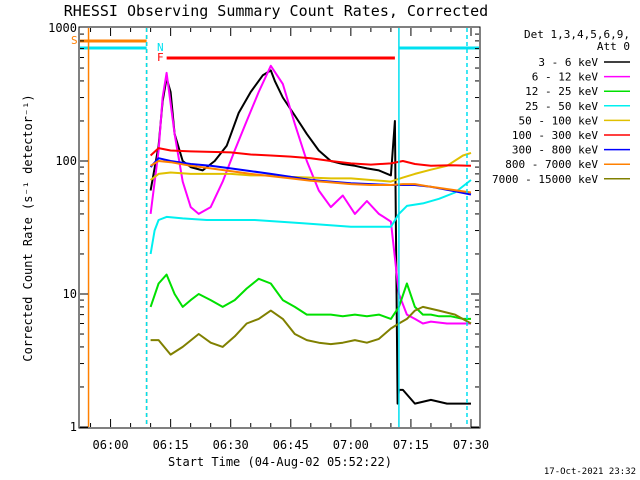 The height and width of the screenshot is (480, 640). What do you see at coordinates (310, 217) in the screenshot?
I see `series-25-50-kev` at bounding box center [310, 217].